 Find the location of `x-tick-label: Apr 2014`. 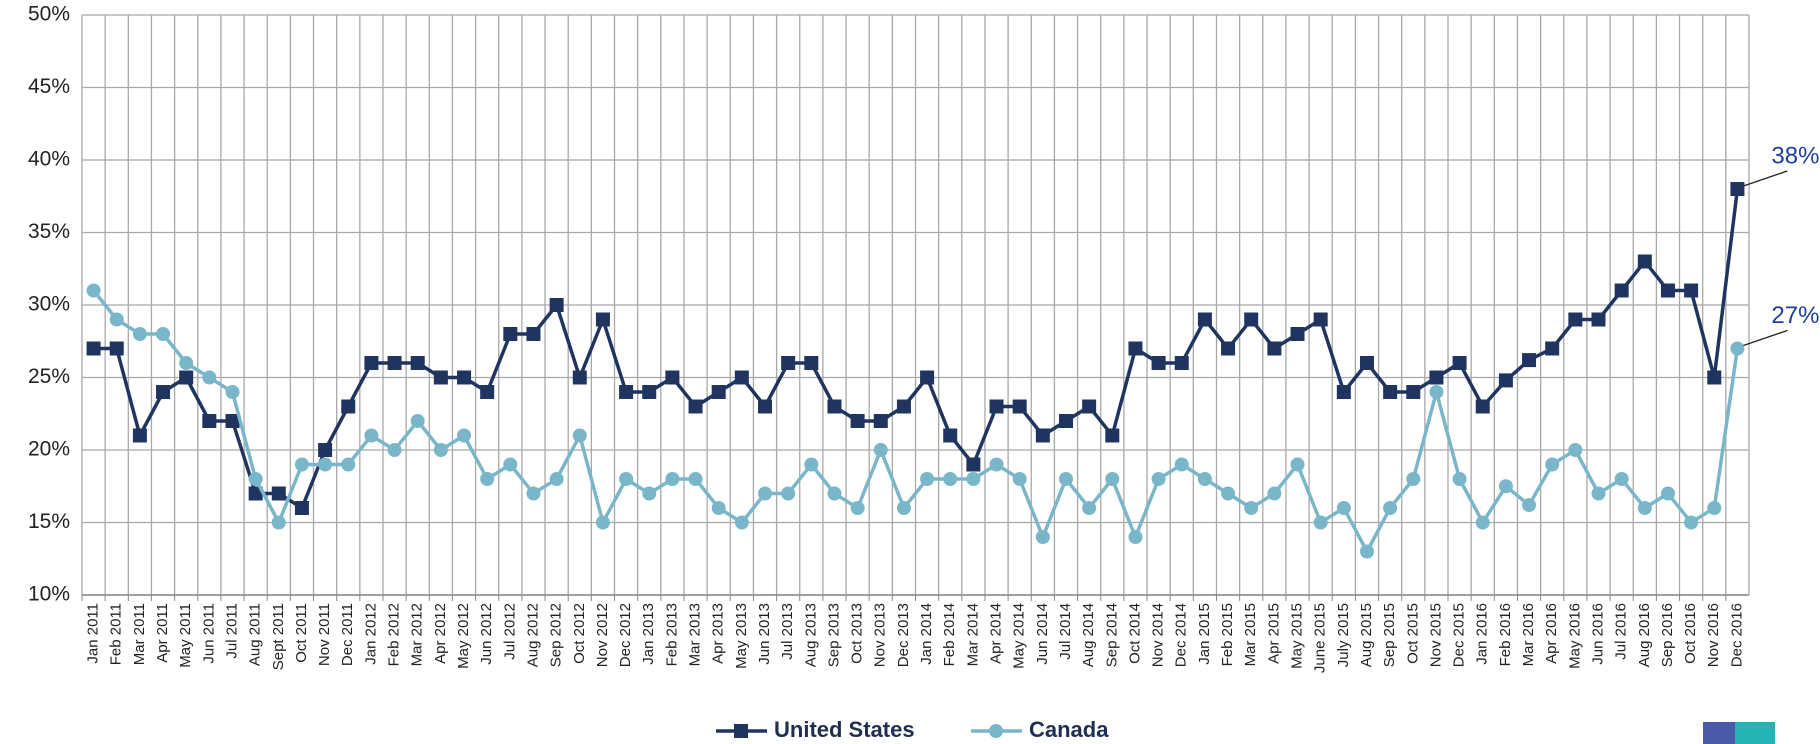

x-tick-label: Apr 2014 is located at coordinates (996, 633).